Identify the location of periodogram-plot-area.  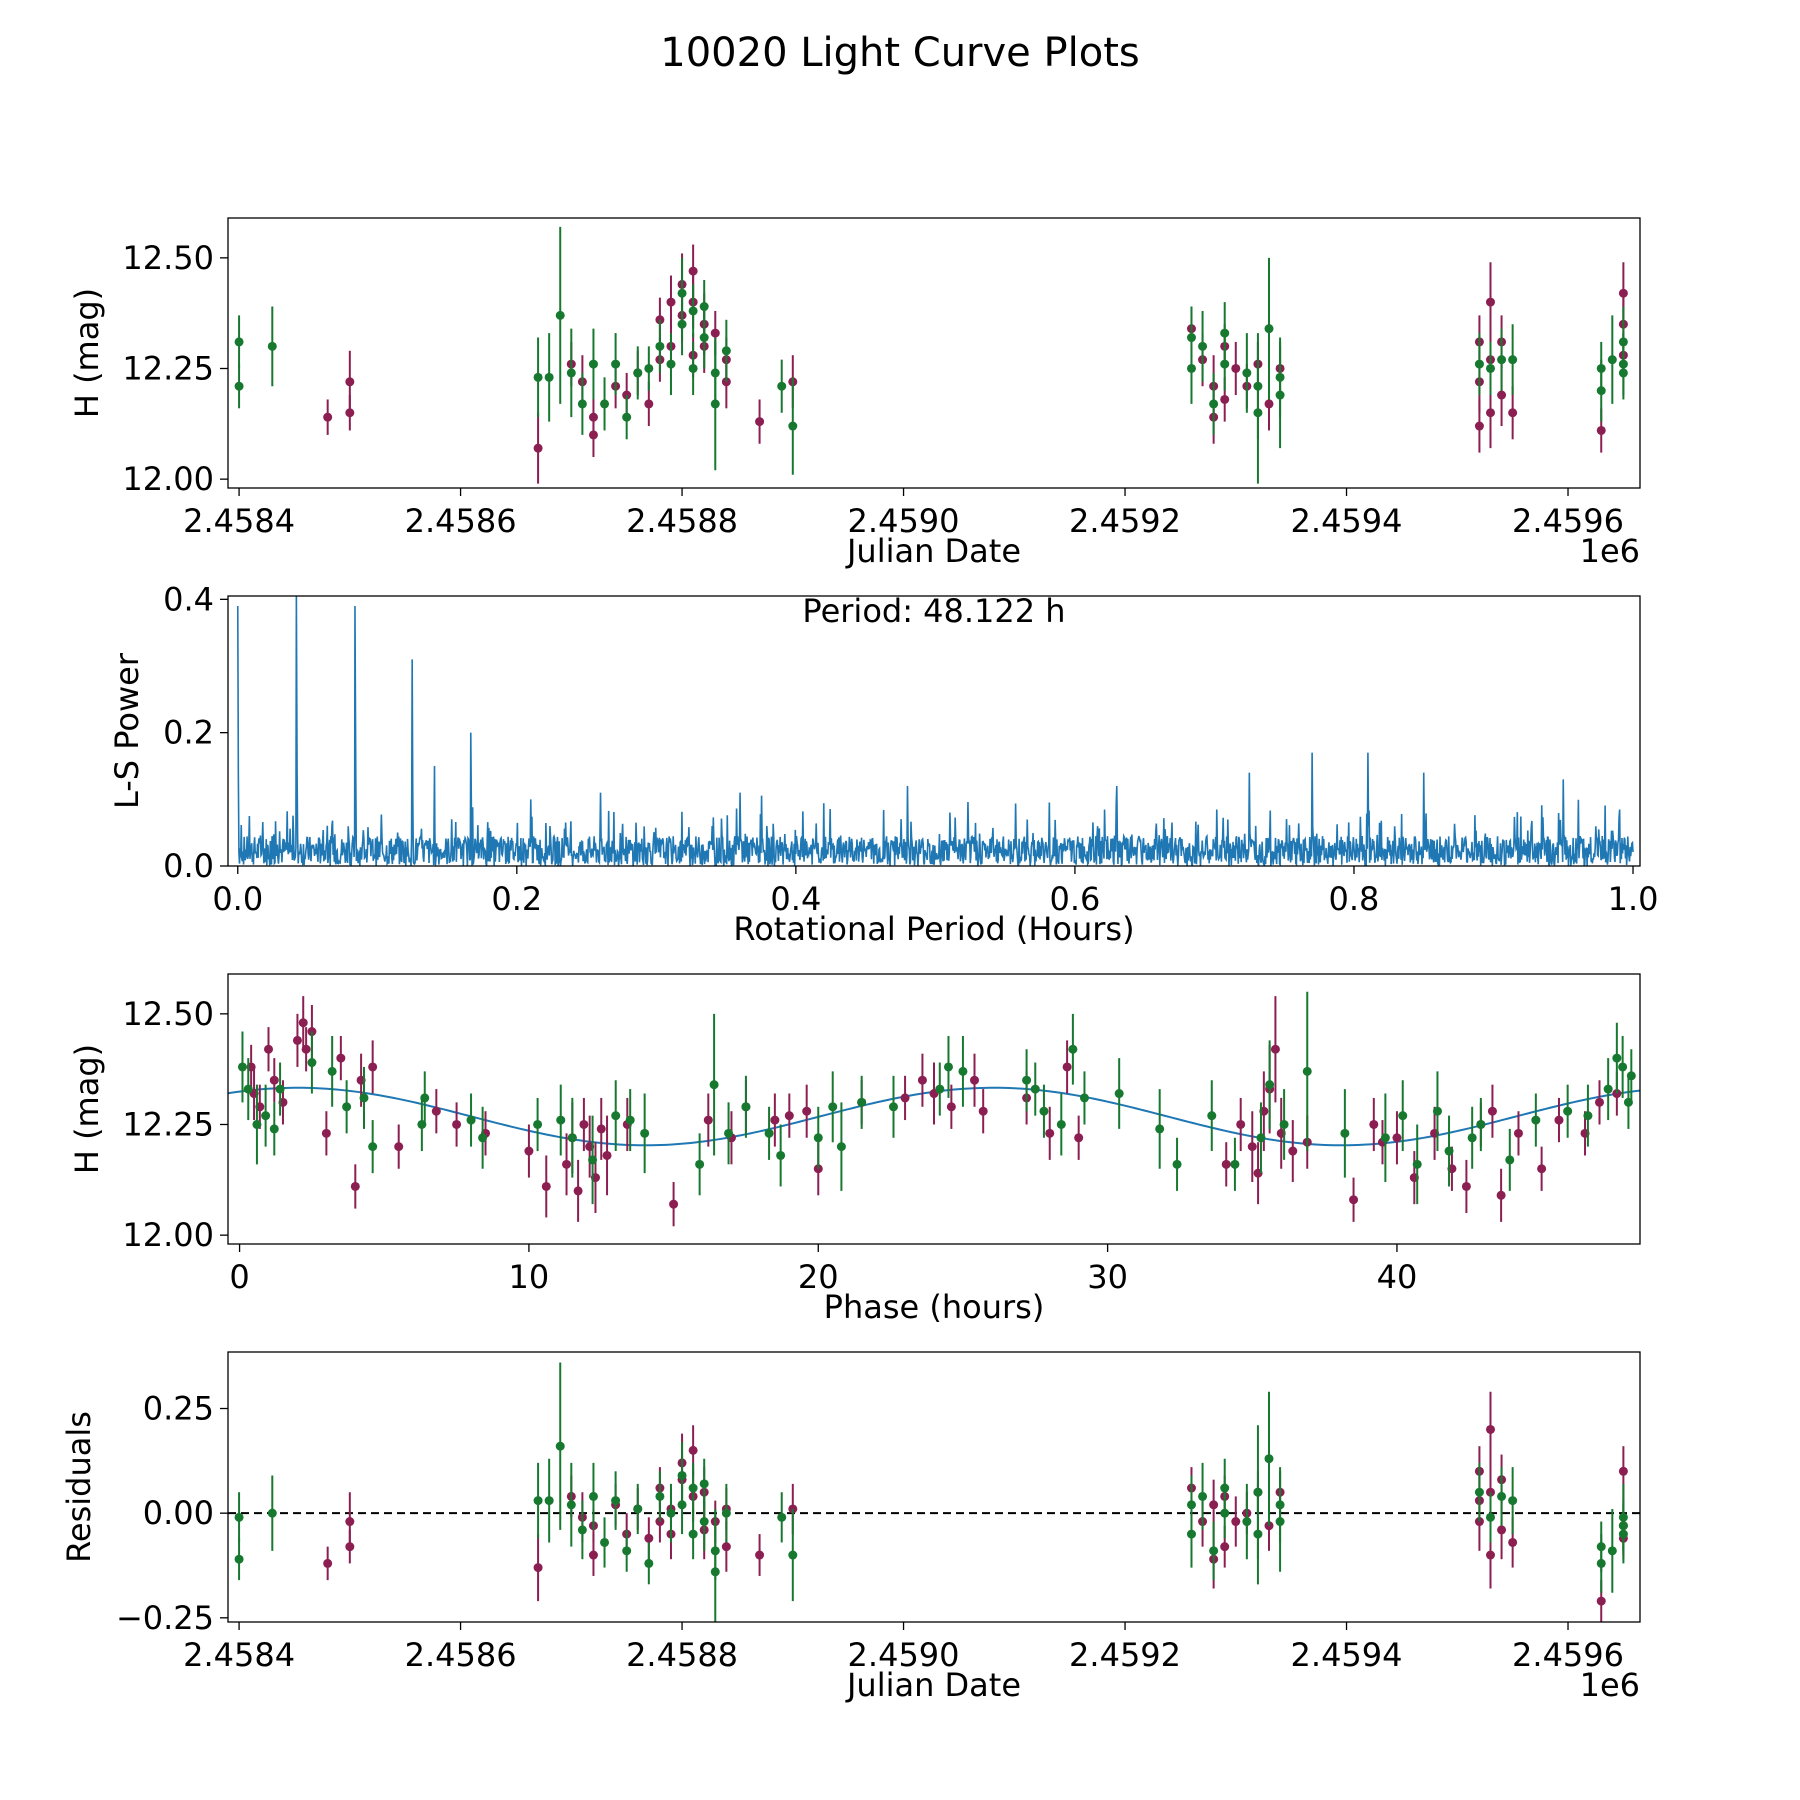
(935, 731).